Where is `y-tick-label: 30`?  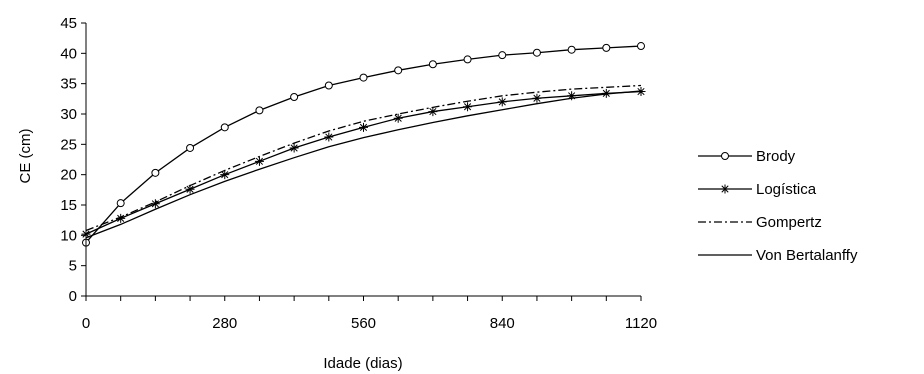 y-tick-label: 30 is located at coordinates (68, 114).